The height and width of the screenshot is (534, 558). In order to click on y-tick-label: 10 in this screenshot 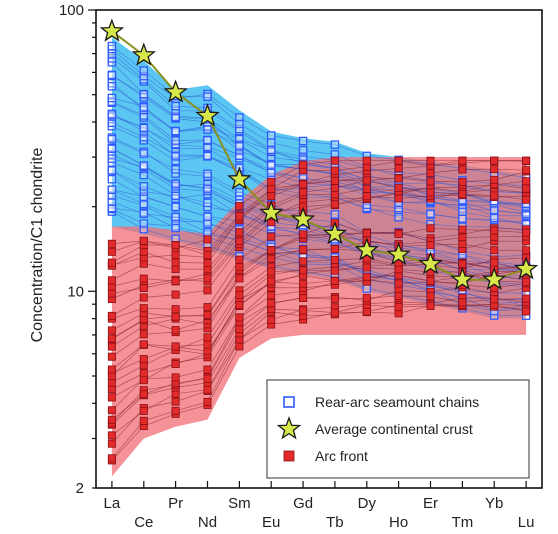, I will do `click(75, 291)`.